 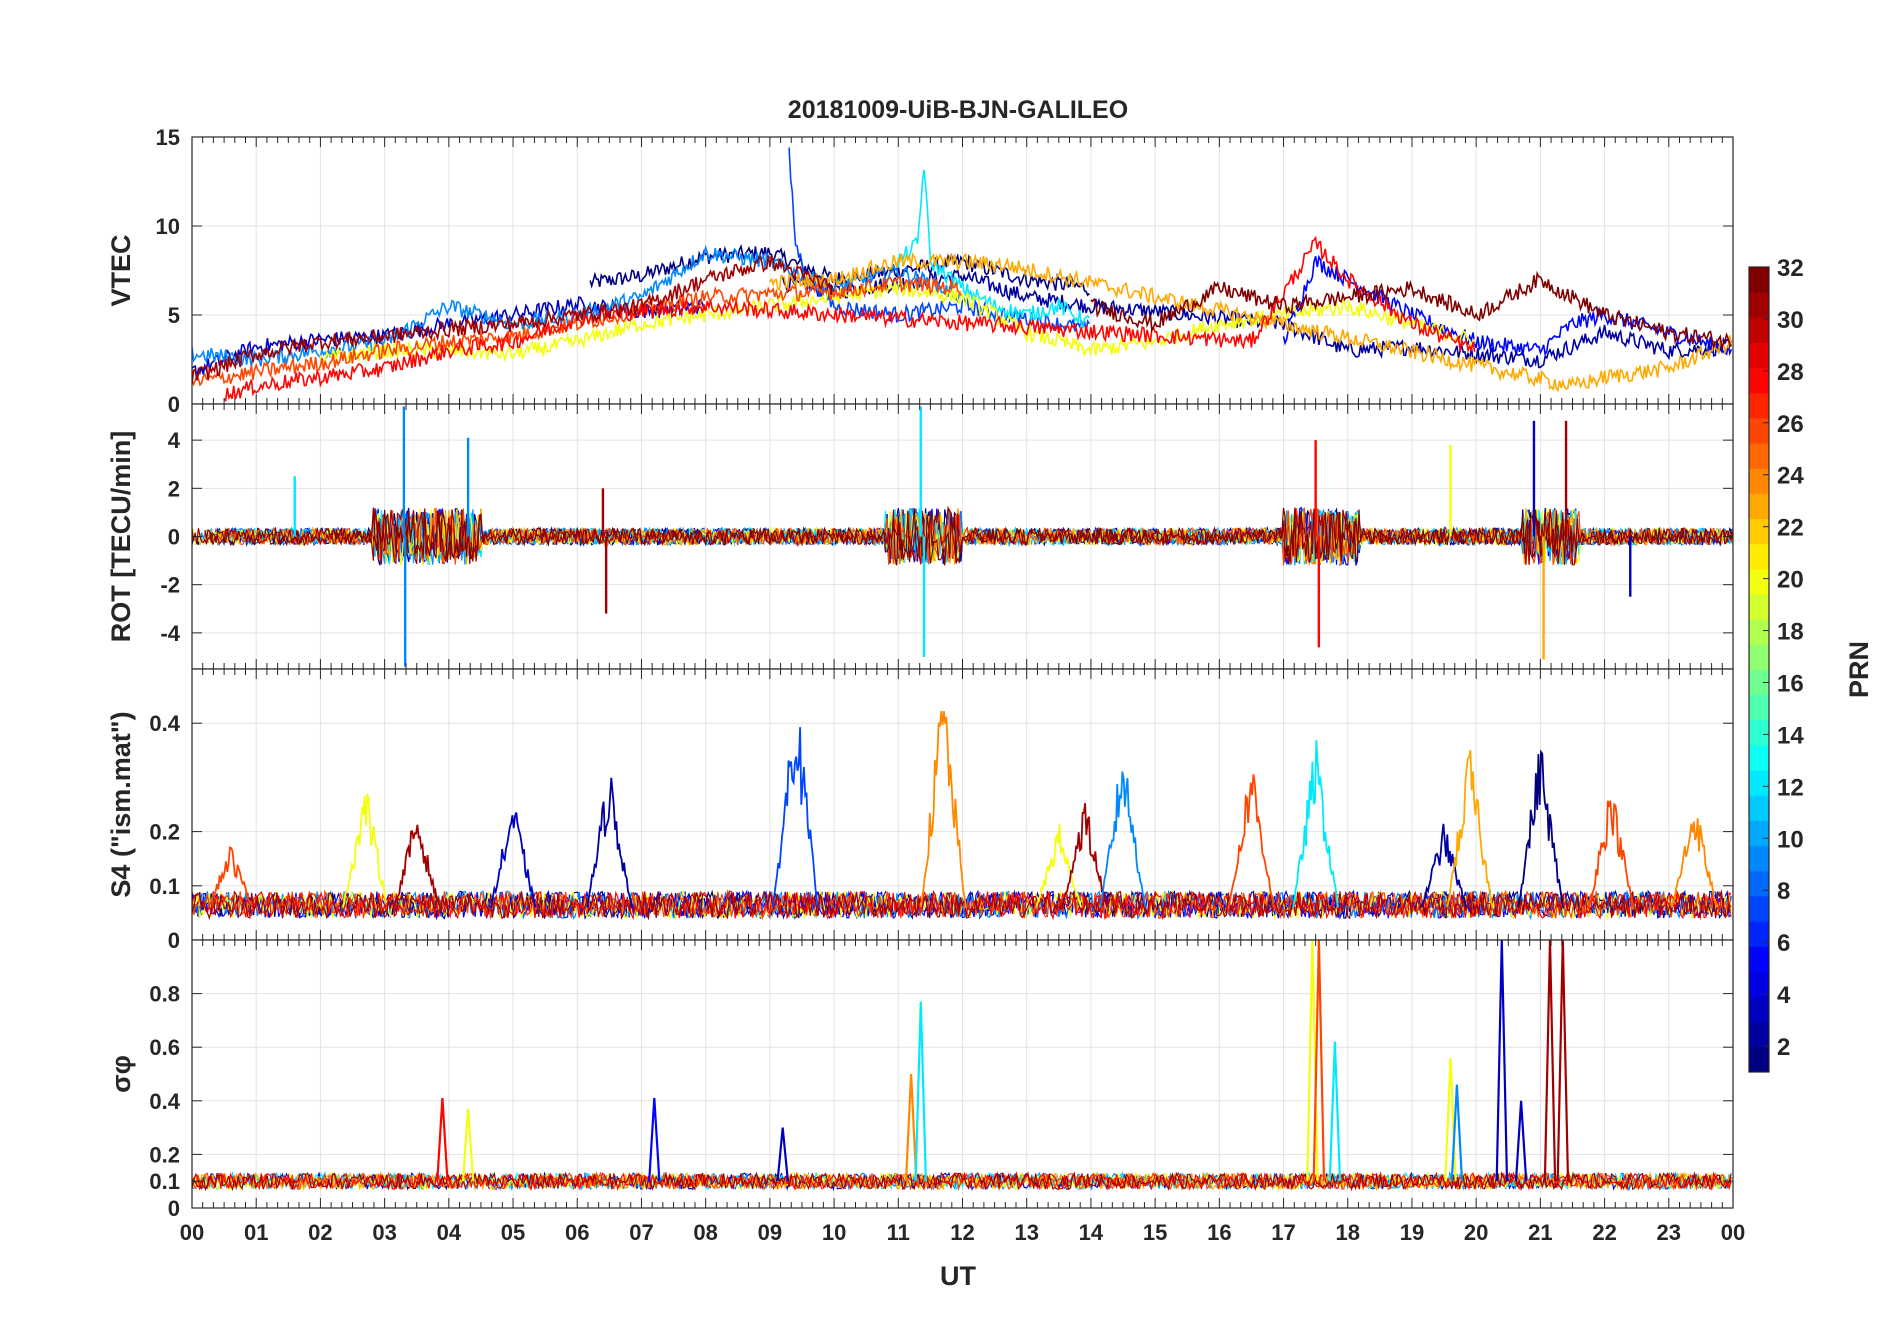 I want to click on x-tick-label: 09, so click(x=770, y=1232).